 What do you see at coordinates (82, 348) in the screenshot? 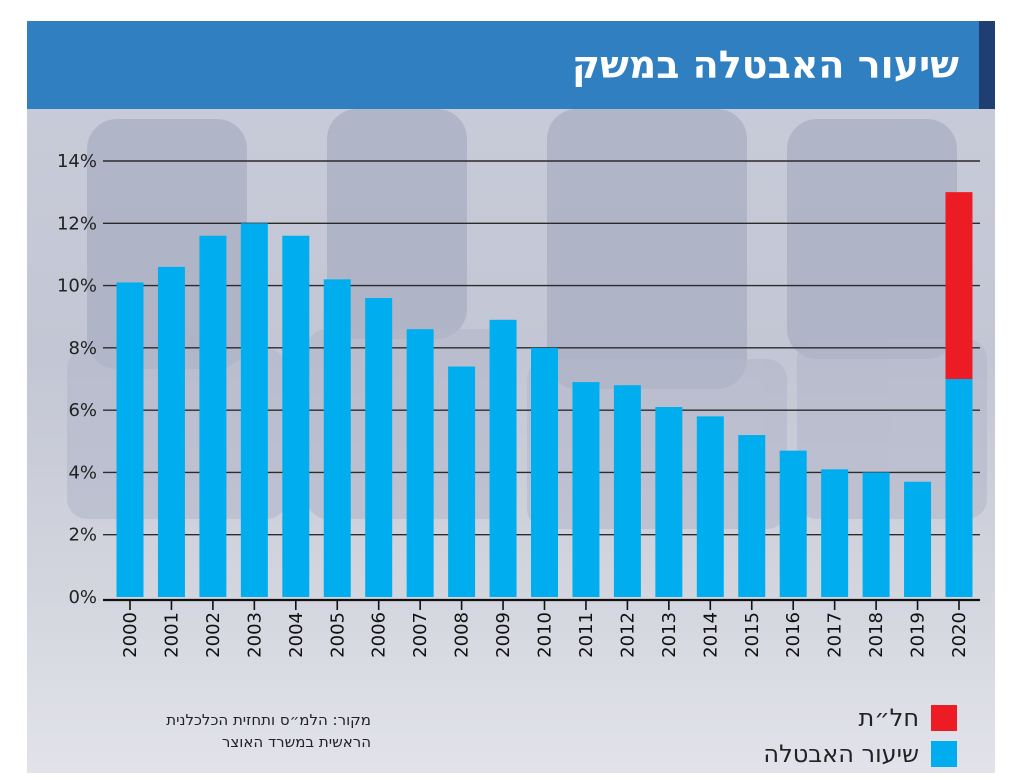
I see `y-tick-label: 8%` at bounding box center [82, 348].